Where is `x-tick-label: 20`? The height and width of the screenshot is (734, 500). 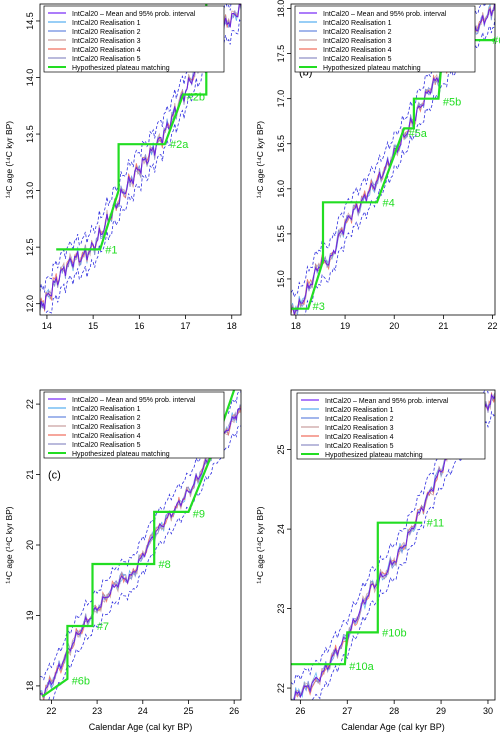 x-tick-label: 20 is located at coordinates (394, 326).